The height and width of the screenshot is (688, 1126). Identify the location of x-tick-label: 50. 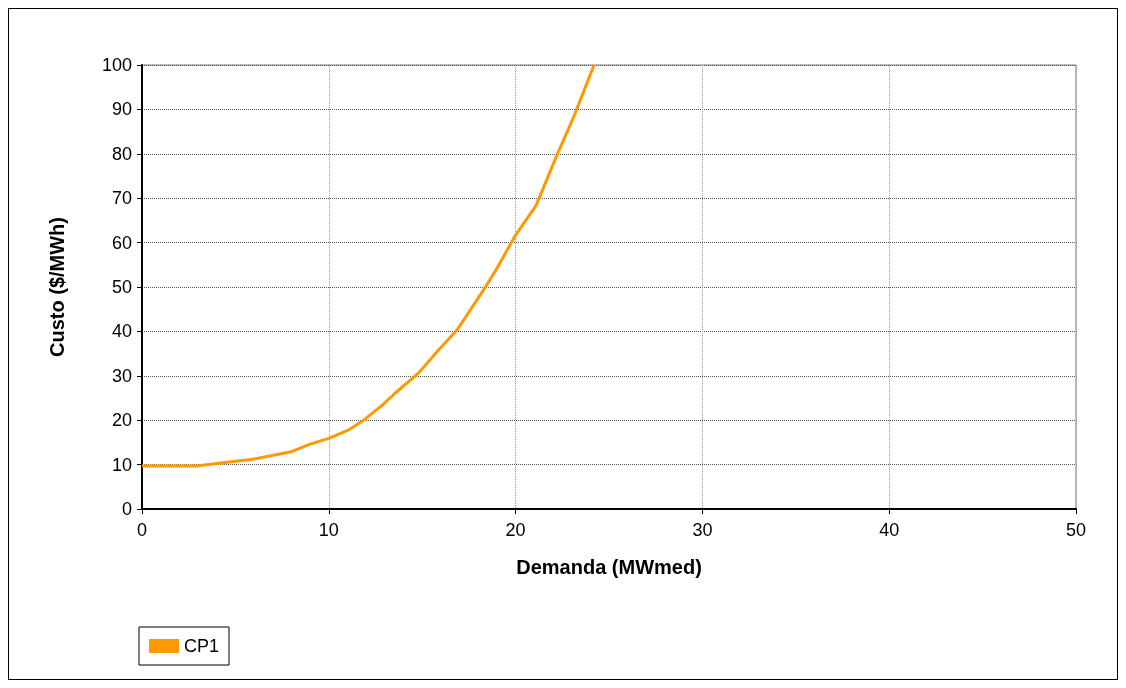
(1076, 530).